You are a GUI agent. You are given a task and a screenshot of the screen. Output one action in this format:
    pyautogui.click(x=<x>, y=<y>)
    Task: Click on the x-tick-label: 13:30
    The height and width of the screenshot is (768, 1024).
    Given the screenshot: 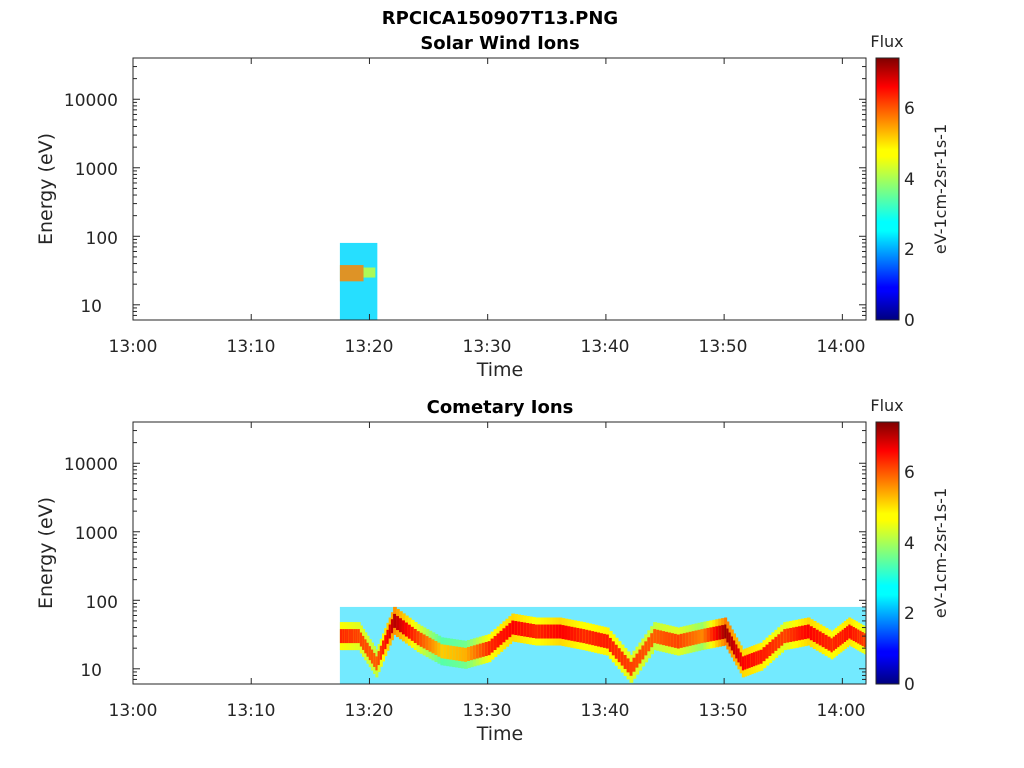 What is the action you would take?
    pyautogui.click(x=487, y=711)
    